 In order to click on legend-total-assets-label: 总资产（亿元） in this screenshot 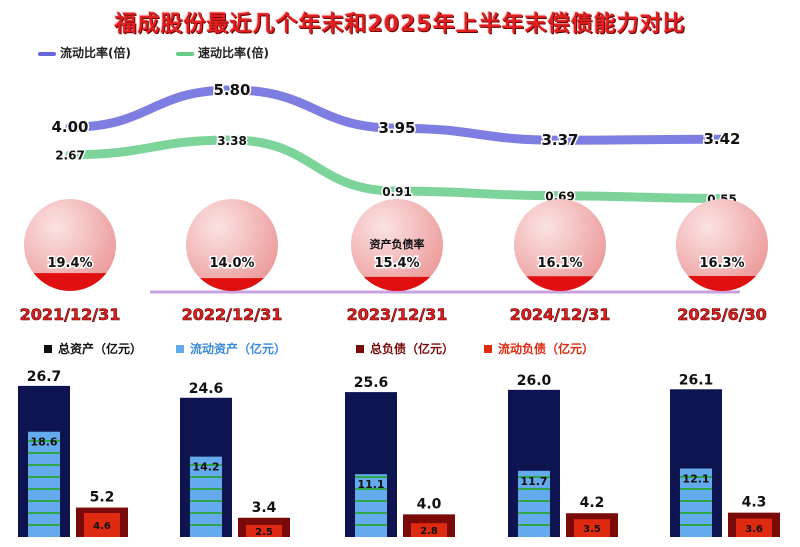, I will do `click(100, 349)`.